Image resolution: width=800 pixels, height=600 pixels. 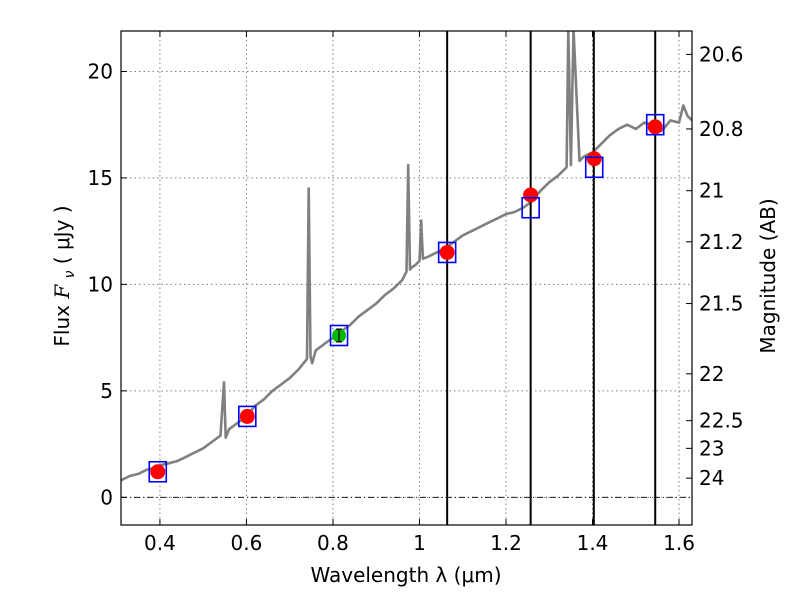 I want to click on y-tick-label: 15, so click(x=100, y=178).